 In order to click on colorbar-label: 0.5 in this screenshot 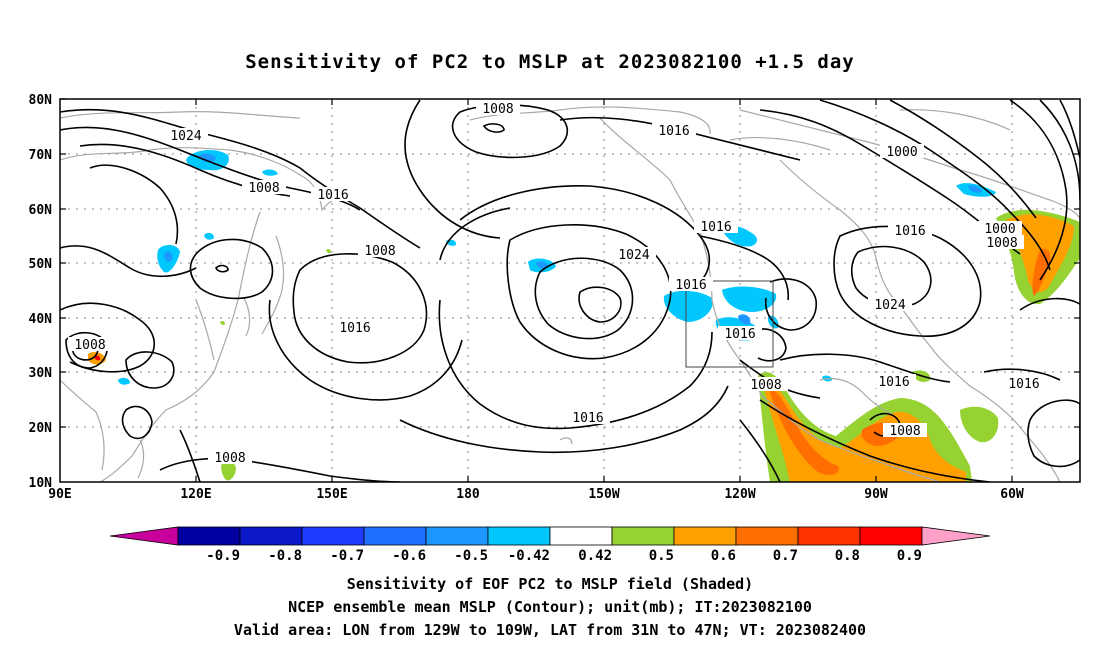, I will do `click(661, 556)`.